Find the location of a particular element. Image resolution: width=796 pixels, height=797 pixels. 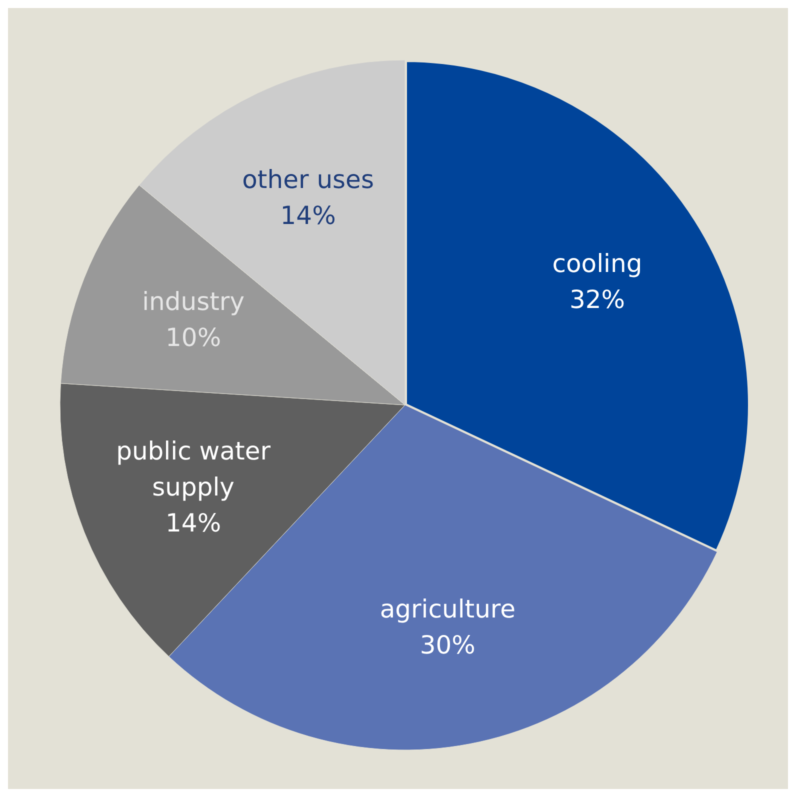

slice-label: industry is located at coordinates (193, 301).